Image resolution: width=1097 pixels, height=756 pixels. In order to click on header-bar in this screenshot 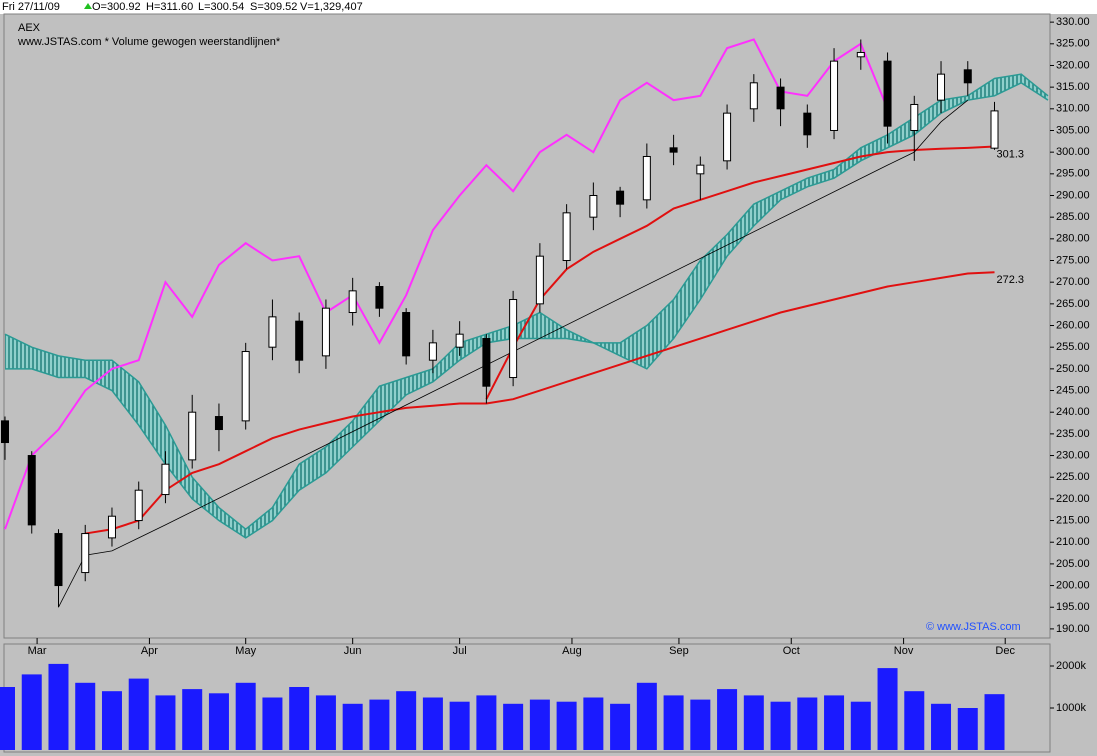, I will do `click(548, 7)`.